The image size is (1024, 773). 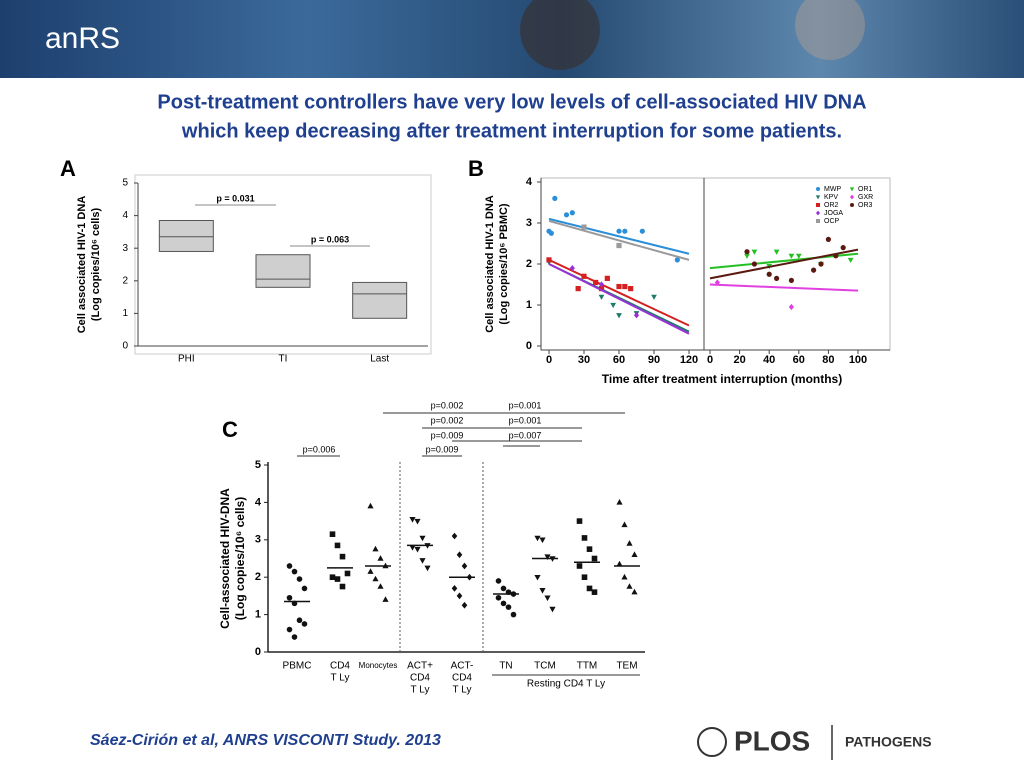 What do you see at coordinates (447, 405) in the screenshot?
I see `annotation: p=0.002` at bounding box center [447, 405].